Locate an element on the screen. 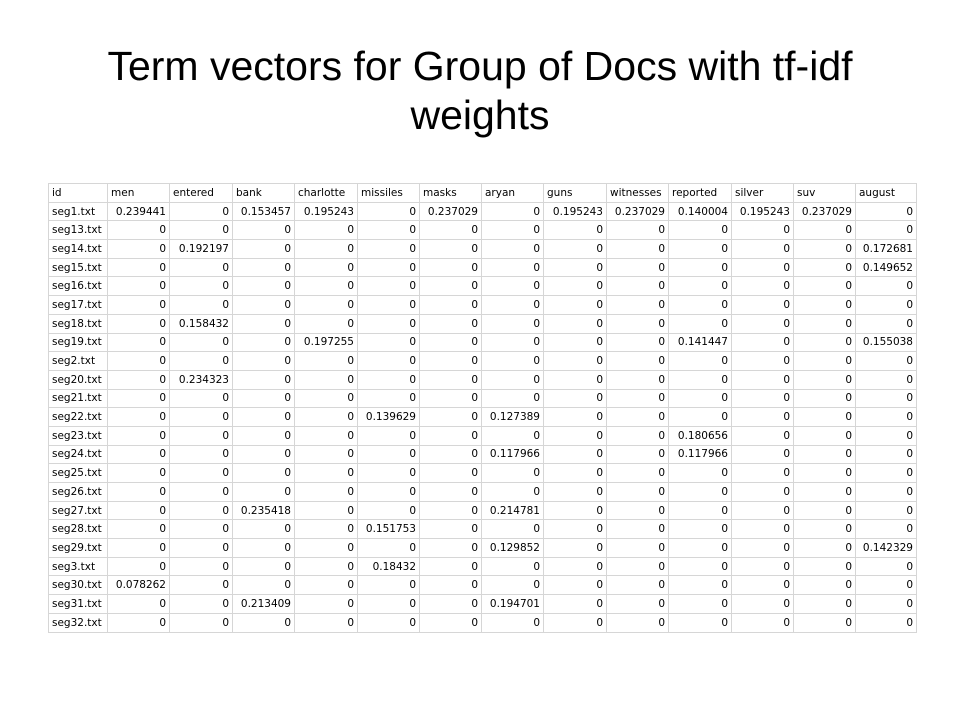 This screenshot has width=960, height=720. weight-cell: 0.180656 is located at coordinates (700, 436).